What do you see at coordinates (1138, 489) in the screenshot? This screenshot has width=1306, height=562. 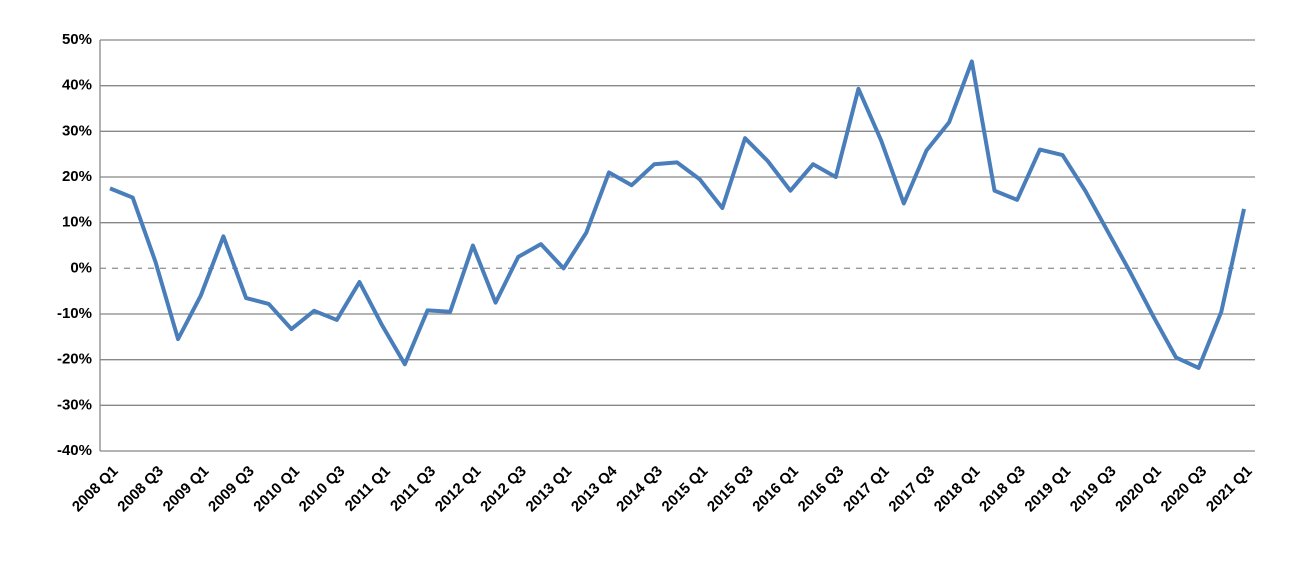 I see `x-tick-label: 2020 Q1` at bounding box center [1138, 489].